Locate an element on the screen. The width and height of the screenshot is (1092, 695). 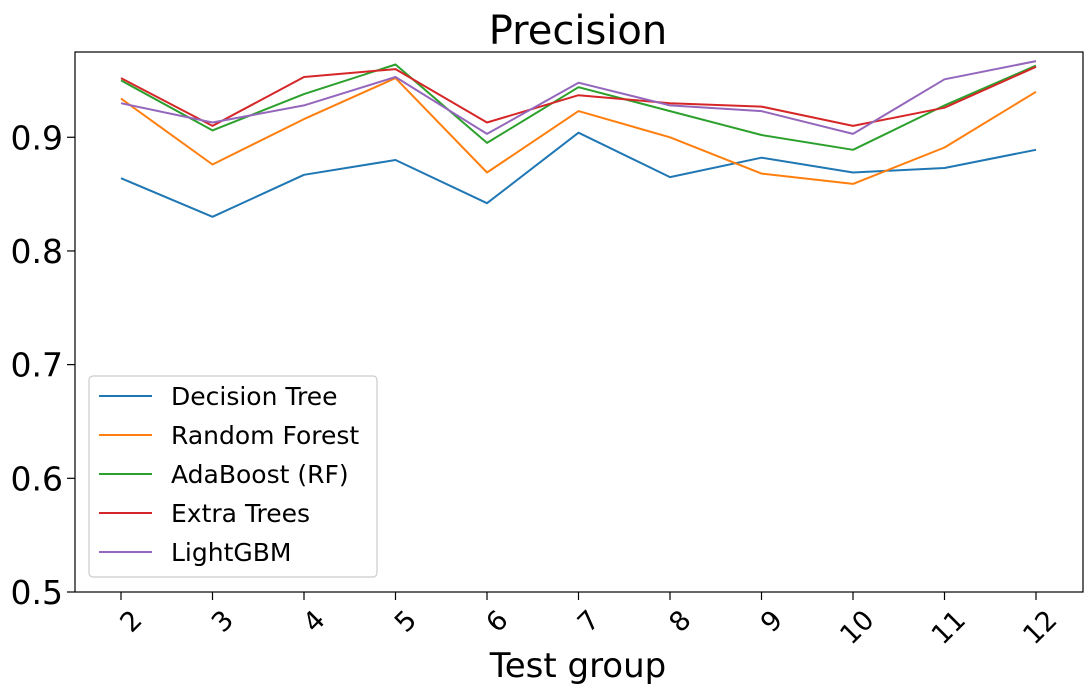
legend-label: Extra Trees is located at coordinates (240, 513).